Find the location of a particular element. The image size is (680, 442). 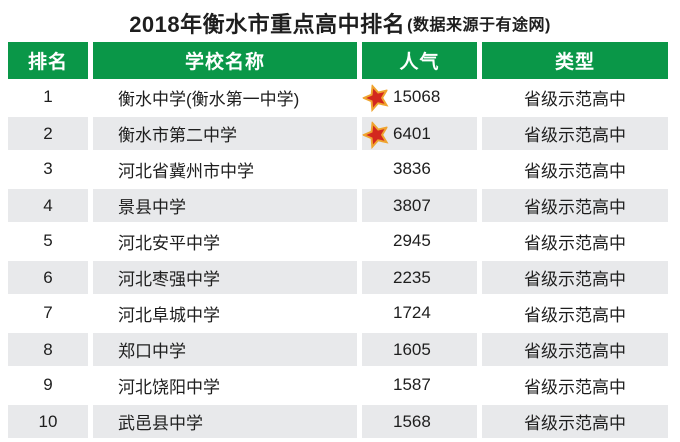

popularity-cell: 3807 is located at coordinates (419, 205).